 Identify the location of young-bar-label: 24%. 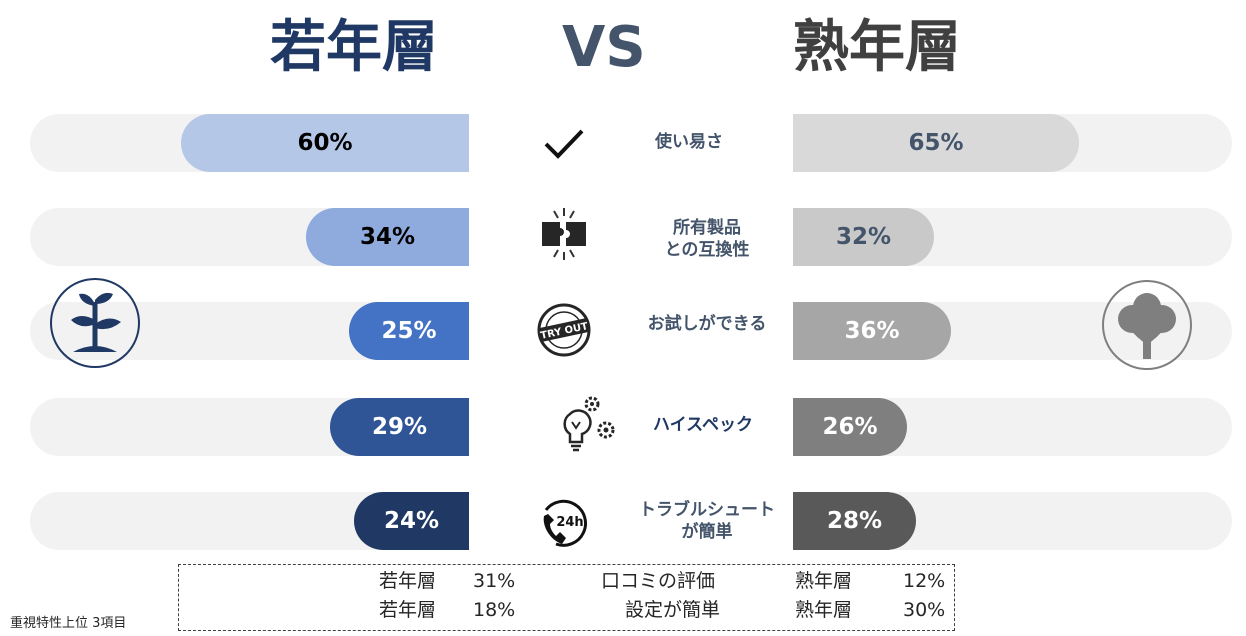
(411, 521).